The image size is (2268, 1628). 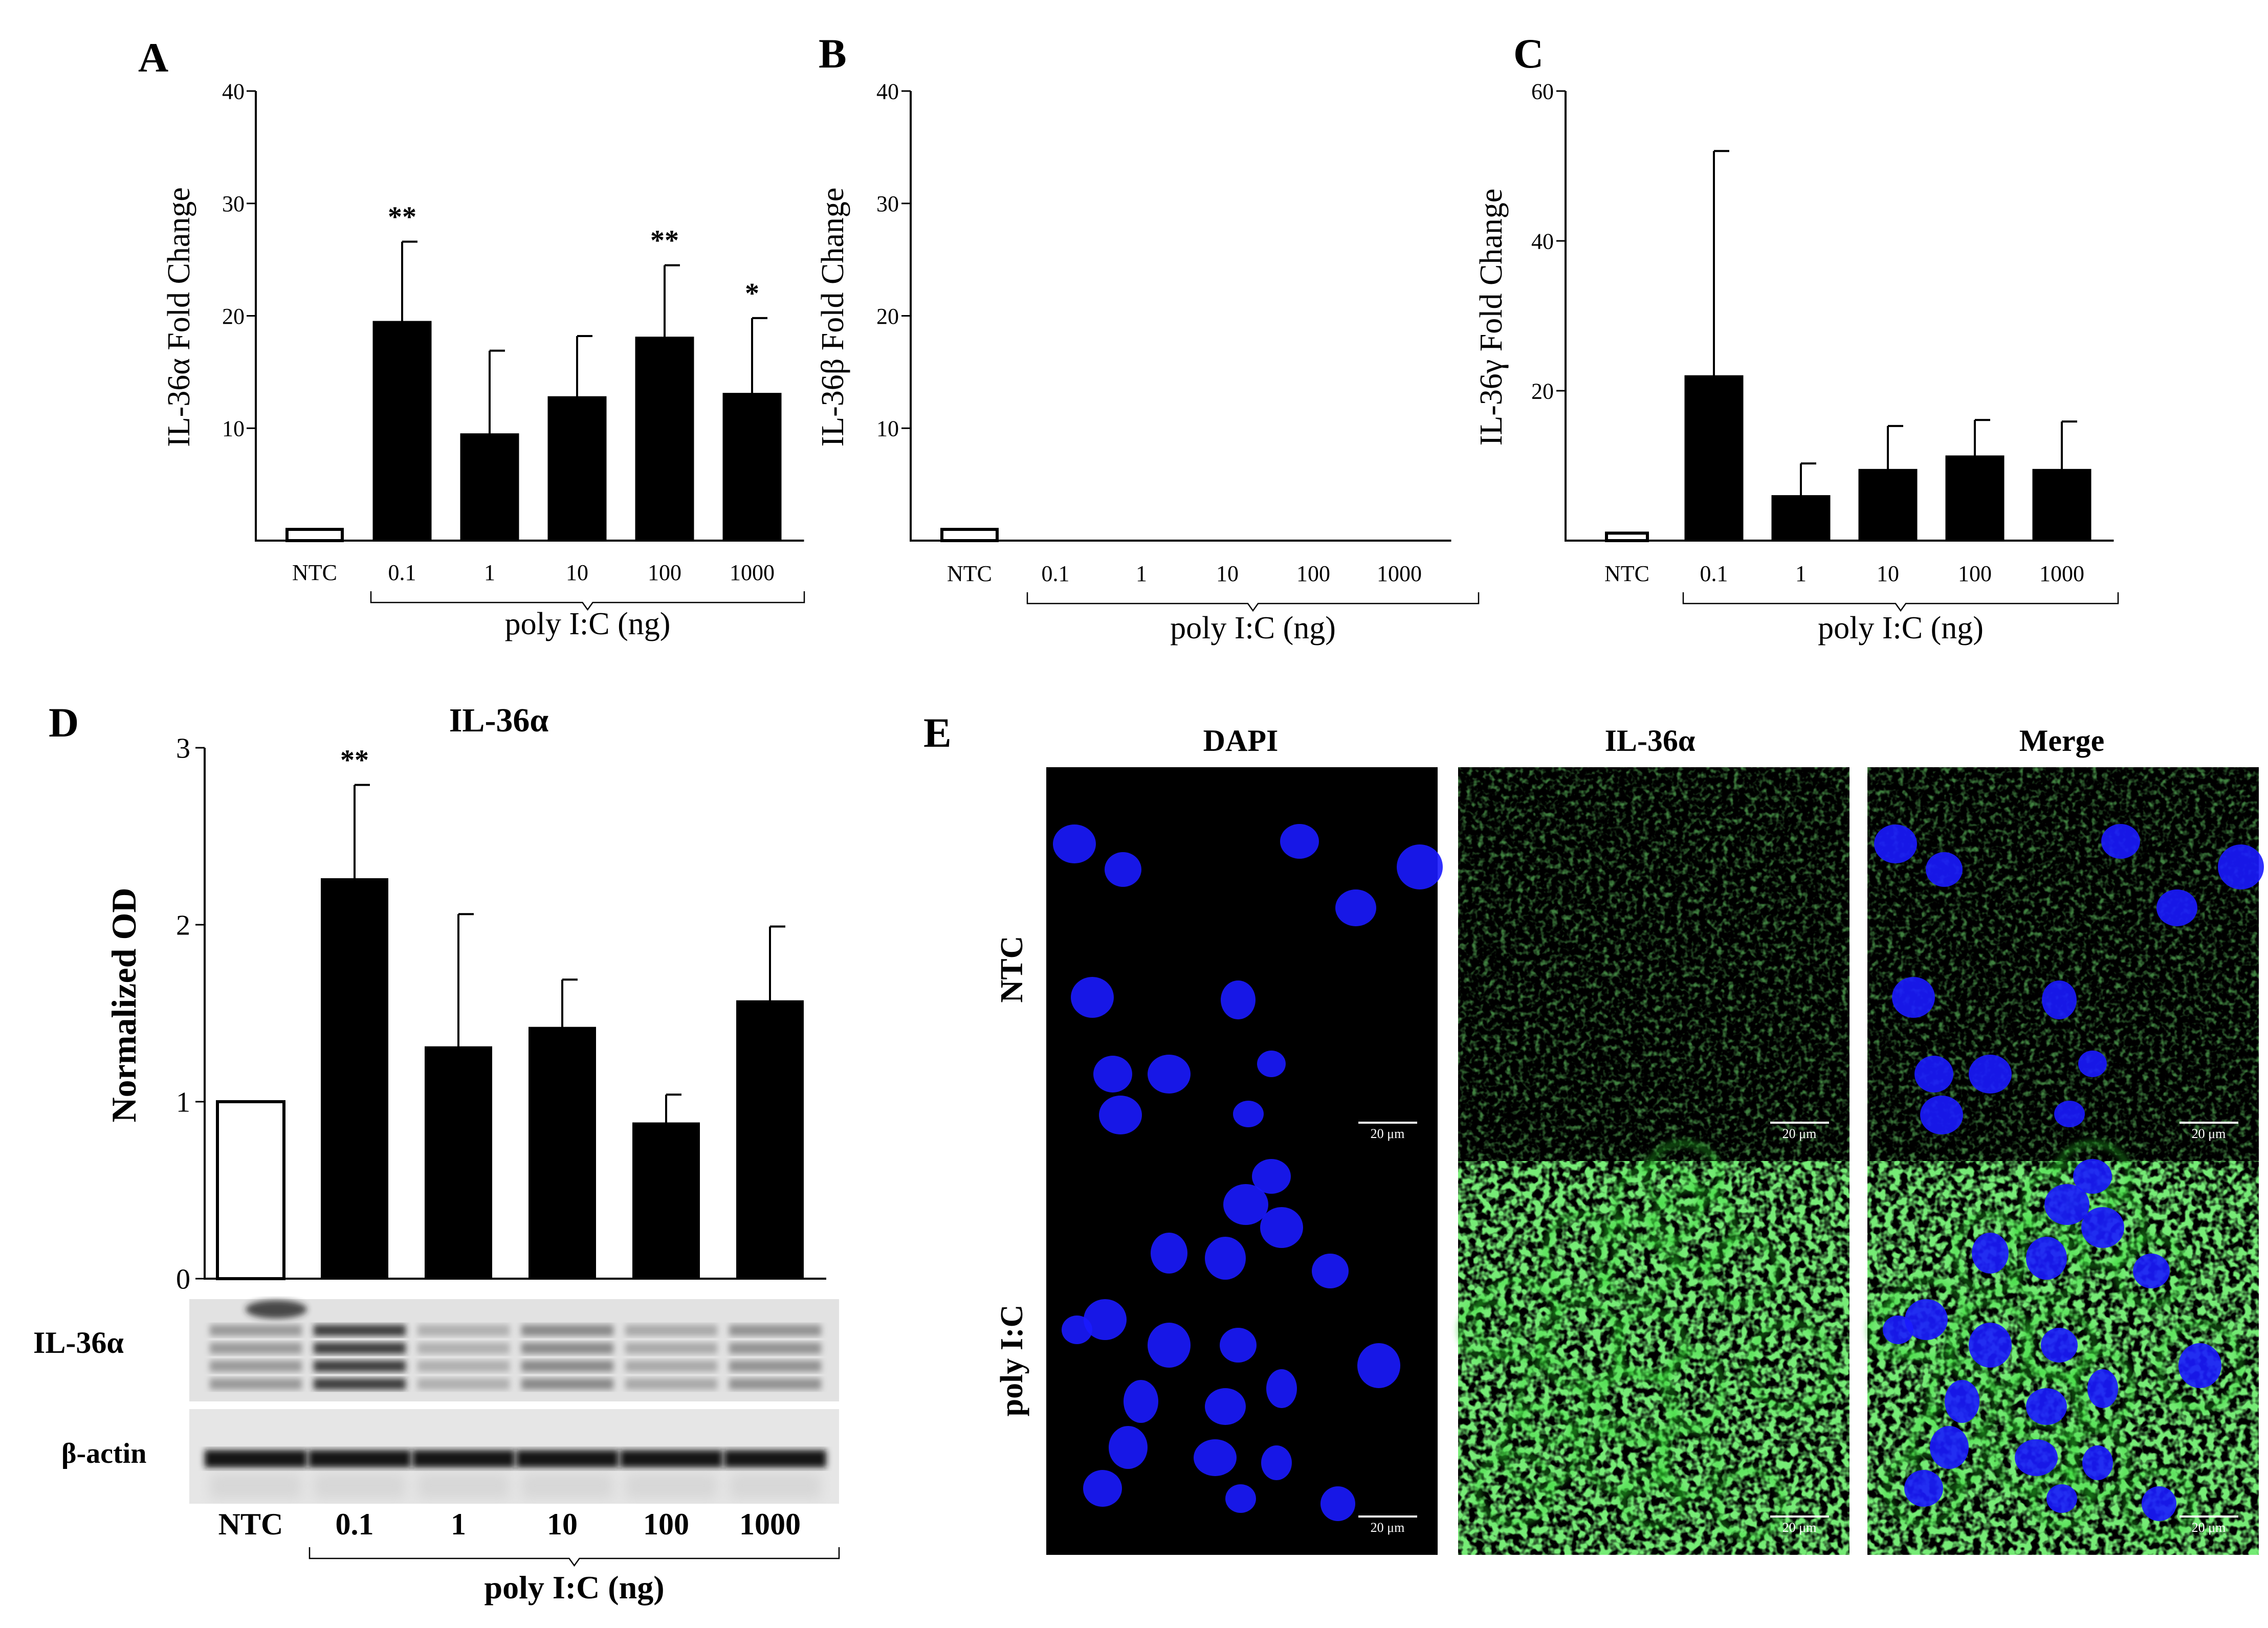 What do you see at coordinates (833, 317) in the screenshot?
I see `y-axis-label: IL-36β Fold Change` at bounding box center [833, 317].